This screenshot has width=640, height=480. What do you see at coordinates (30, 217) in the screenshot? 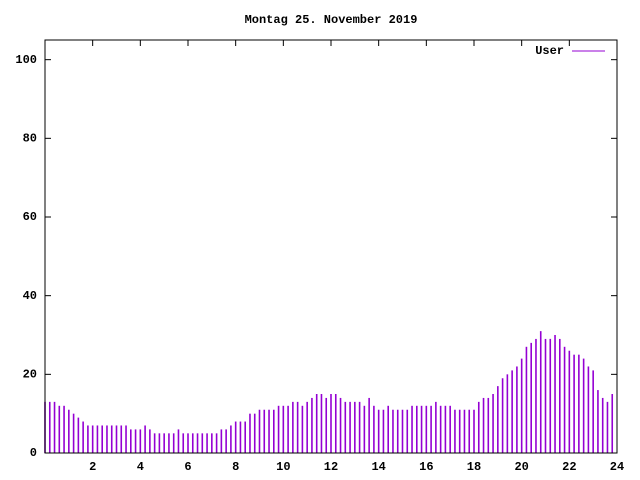
I see `y-tick-label: 60` at bounding box center [30, 217].